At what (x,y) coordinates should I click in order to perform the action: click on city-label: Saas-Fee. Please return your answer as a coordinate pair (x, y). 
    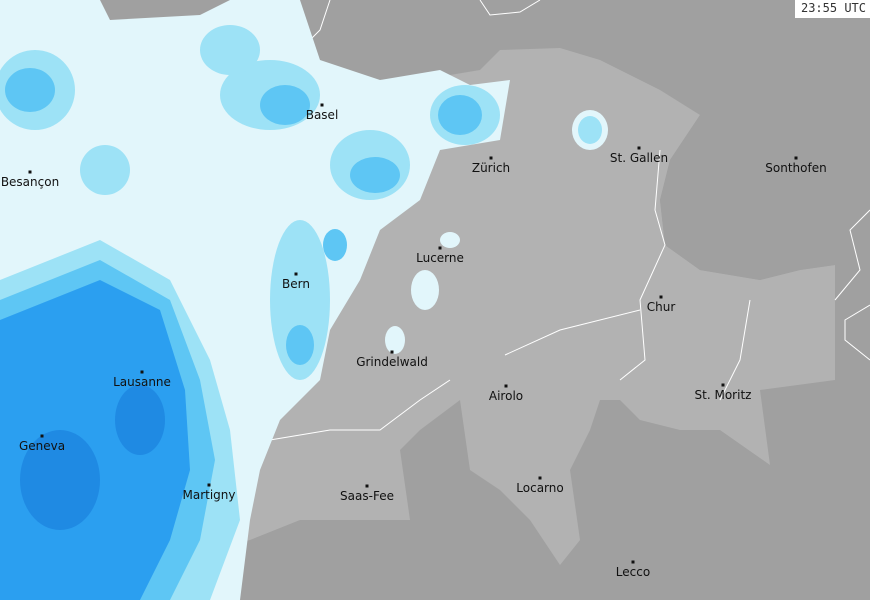
    Looking at the image, I should click on (367, 496).